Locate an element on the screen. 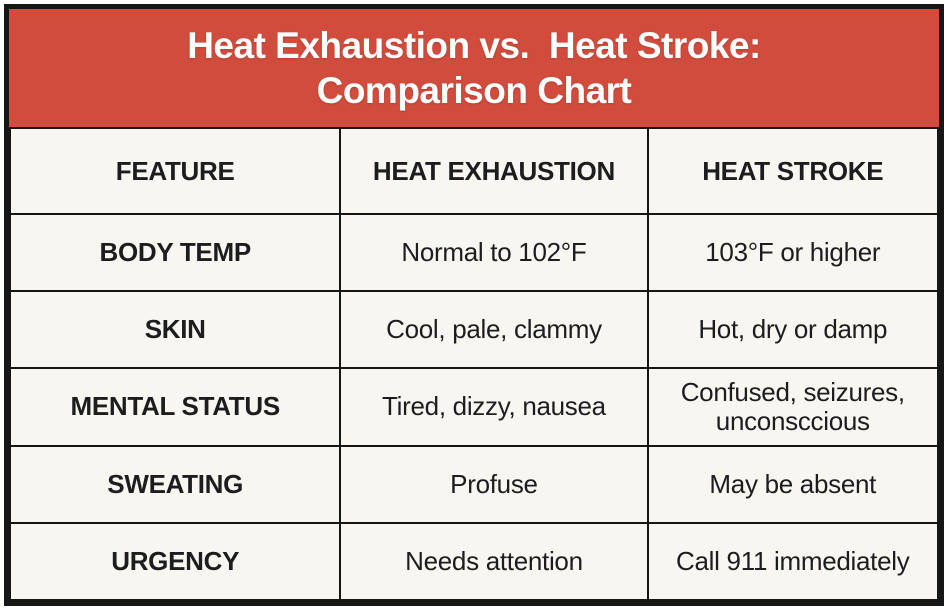 The height and width of the screenshot is (614, 948). heat-stroke-cell: May be absent is located at coordinates (793, 484).